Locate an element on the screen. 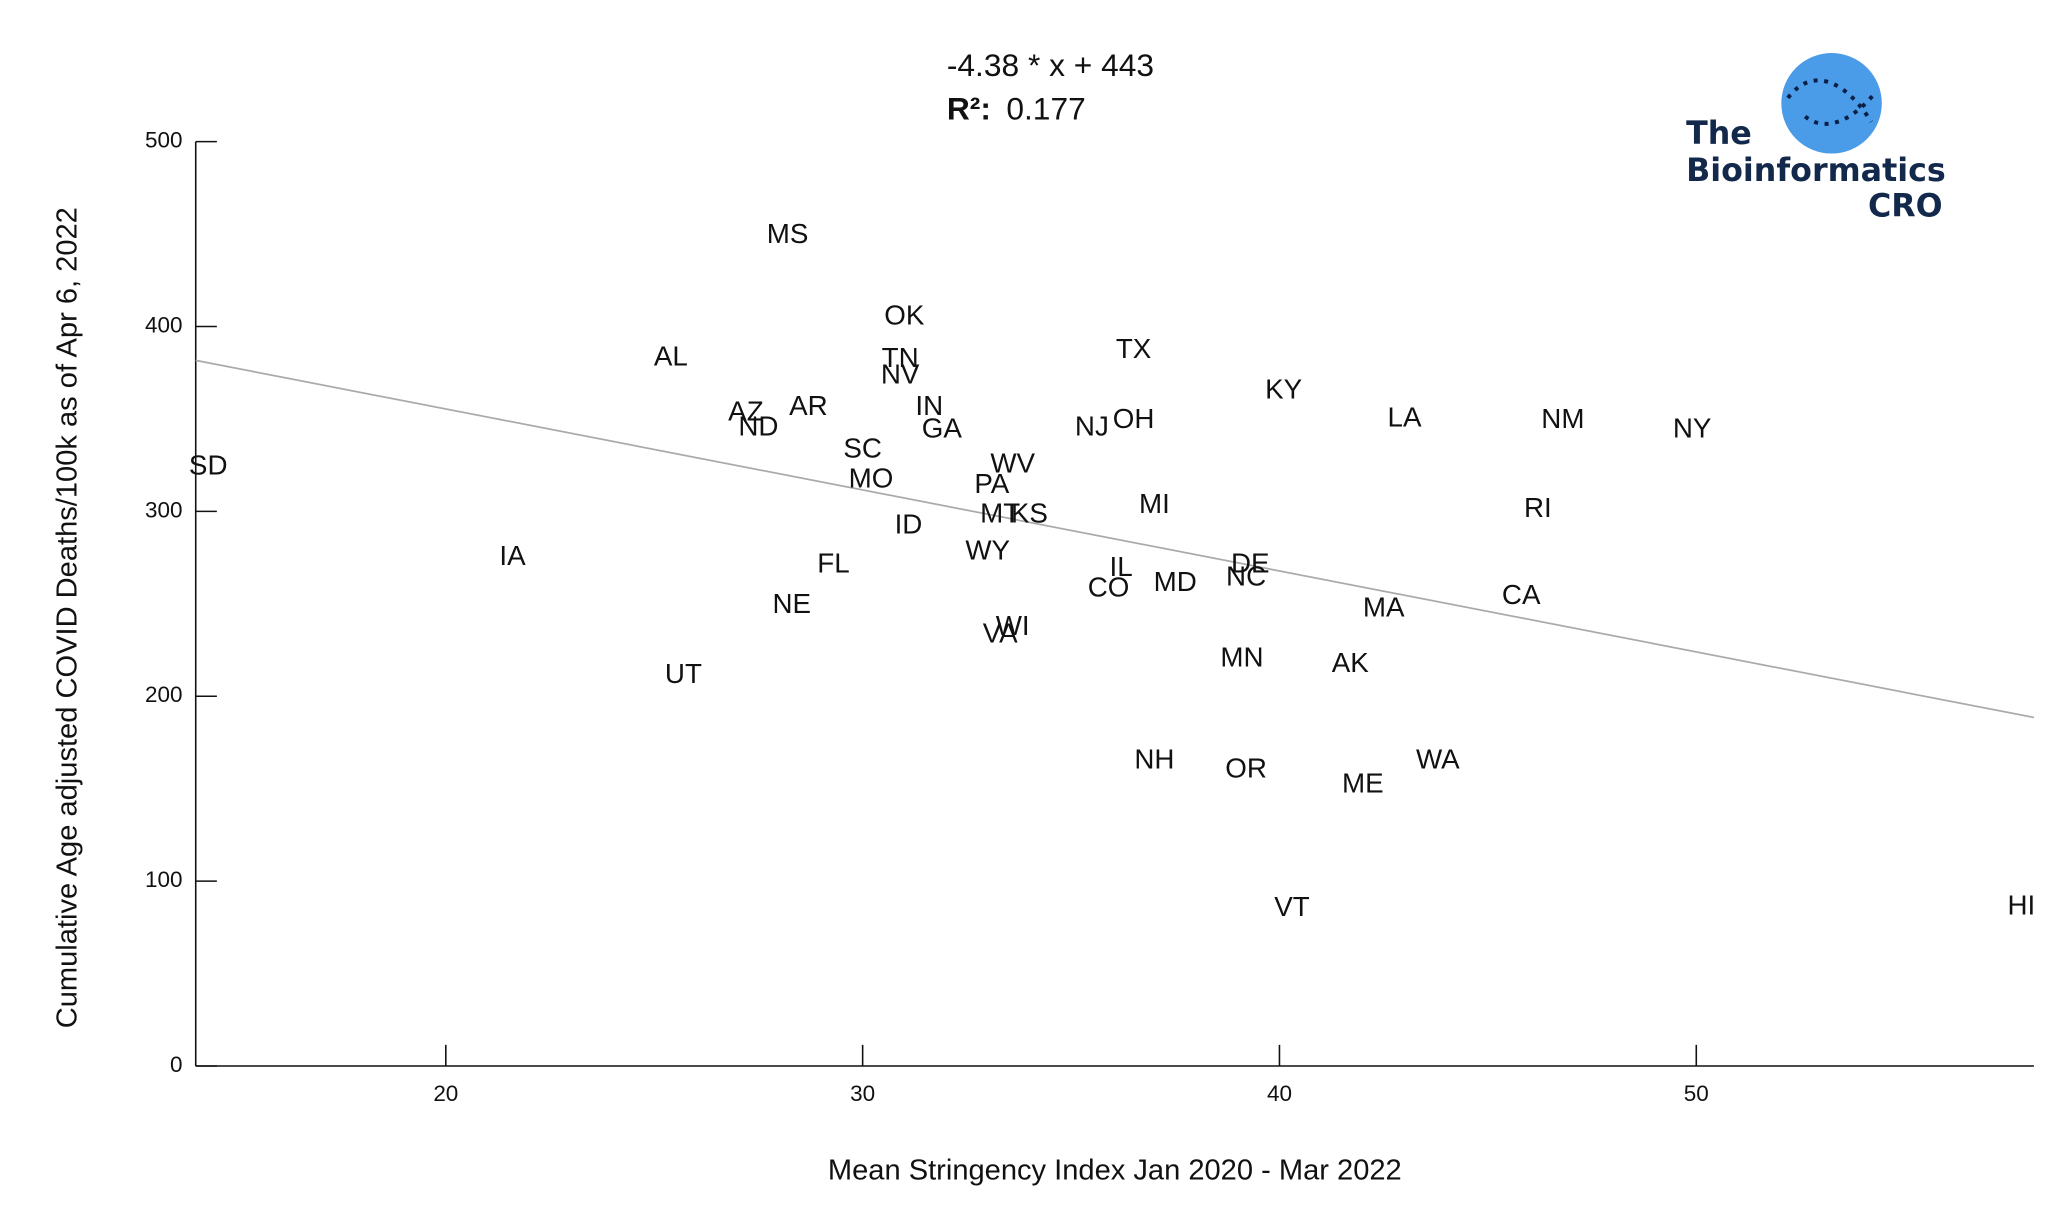  point-label: NH is located at coordinates (1154, 758).